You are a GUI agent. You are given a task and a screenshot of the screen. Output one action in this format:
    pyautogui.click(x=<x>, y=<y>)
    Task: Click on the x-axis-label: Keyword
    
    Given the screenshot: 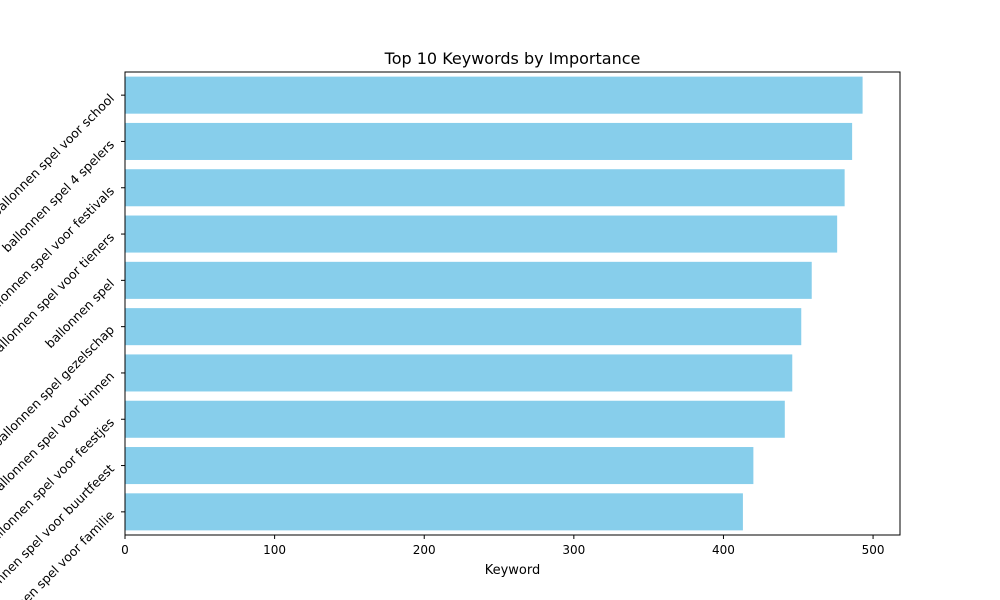 What is the action you would take?
    pyautogui.click(x=513, y=570)
    